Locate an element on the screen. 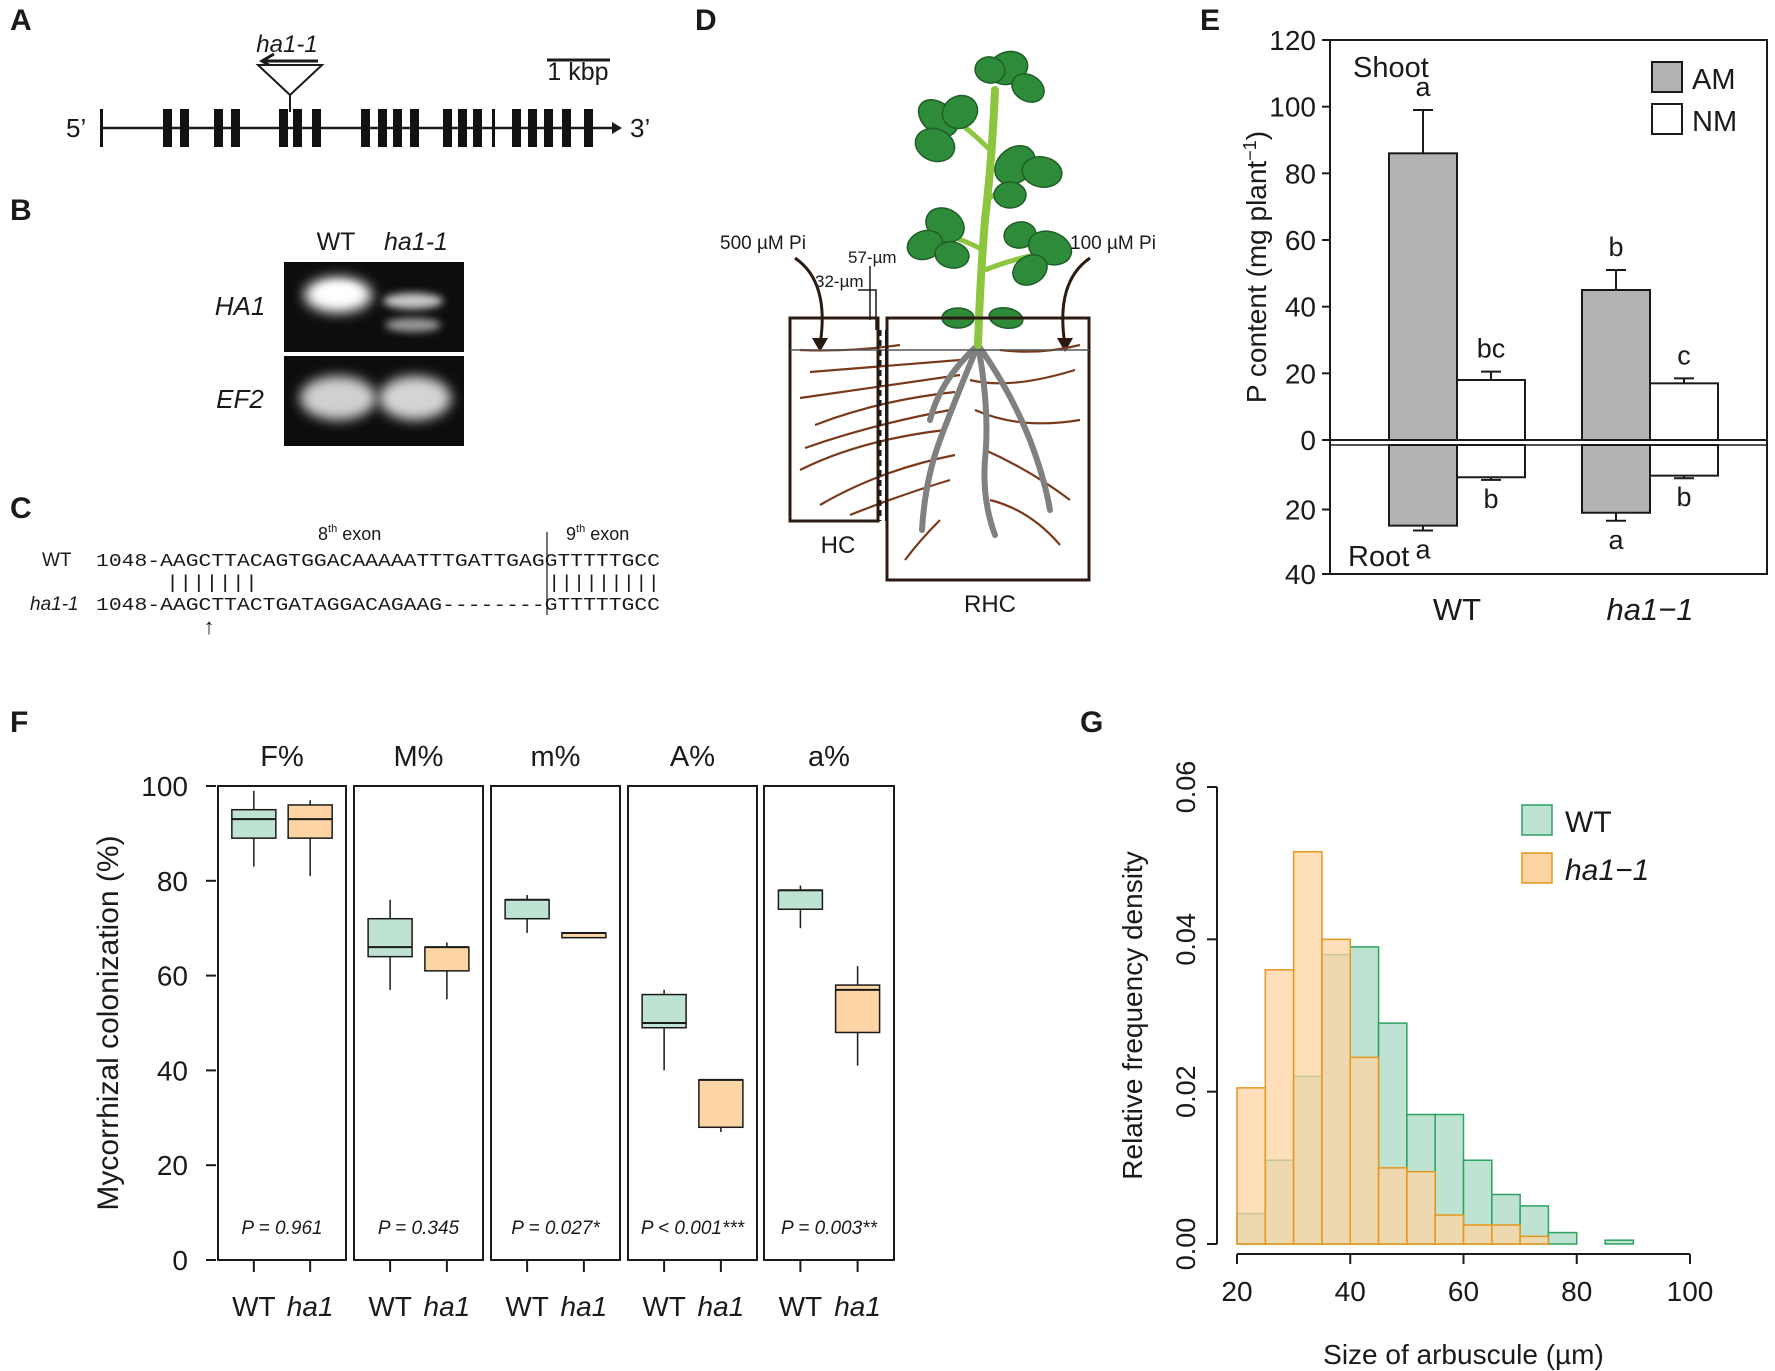 The width and height of the screenshot is (1775, 1371). exon8-number: 8 is located at coordinates (323, 534).